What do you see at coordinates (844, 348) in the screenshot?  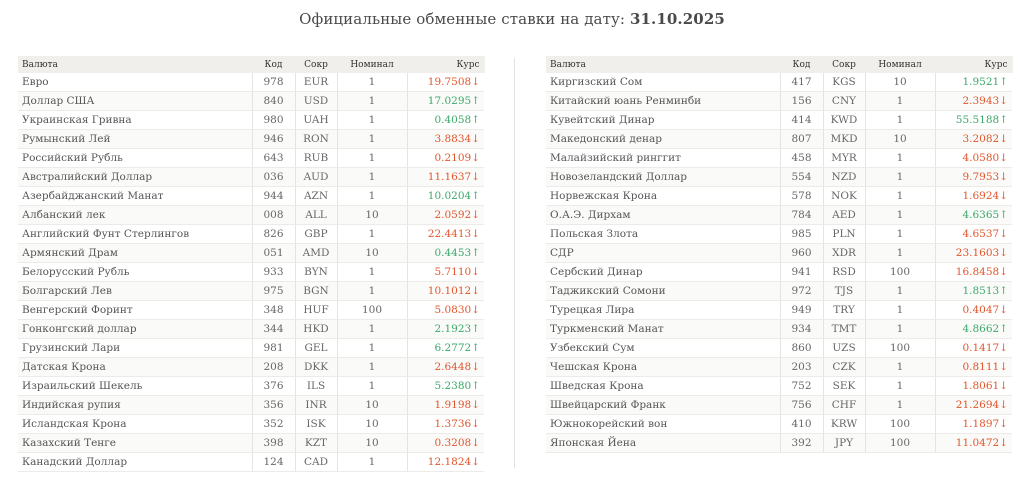 I see `currency-abbr: UZS` at bounding box center [844, 348].